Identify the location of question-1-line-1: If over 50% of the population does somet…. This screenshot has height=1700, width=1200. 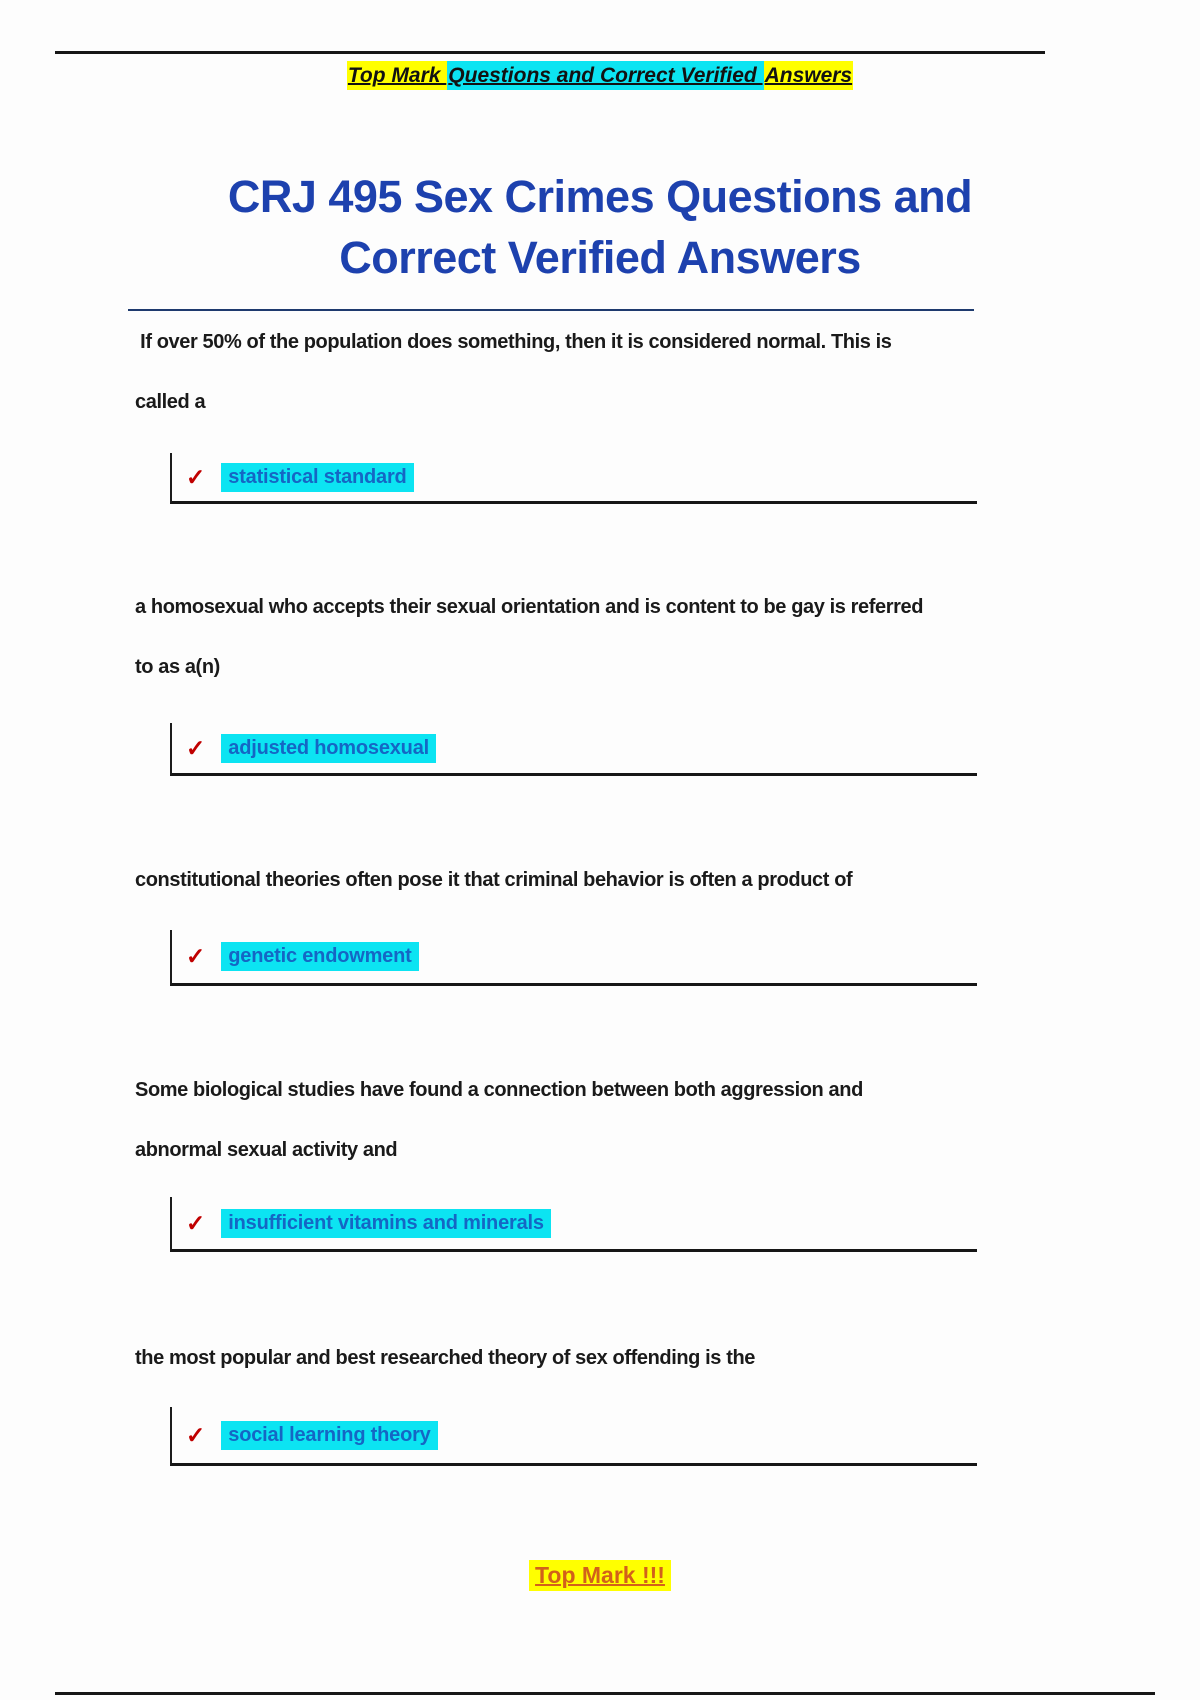
(513, 342).